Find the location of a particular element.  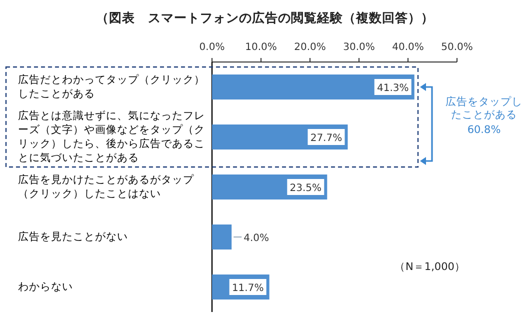

x-tick-label: 30.0% is located at coordinates (359, 47).